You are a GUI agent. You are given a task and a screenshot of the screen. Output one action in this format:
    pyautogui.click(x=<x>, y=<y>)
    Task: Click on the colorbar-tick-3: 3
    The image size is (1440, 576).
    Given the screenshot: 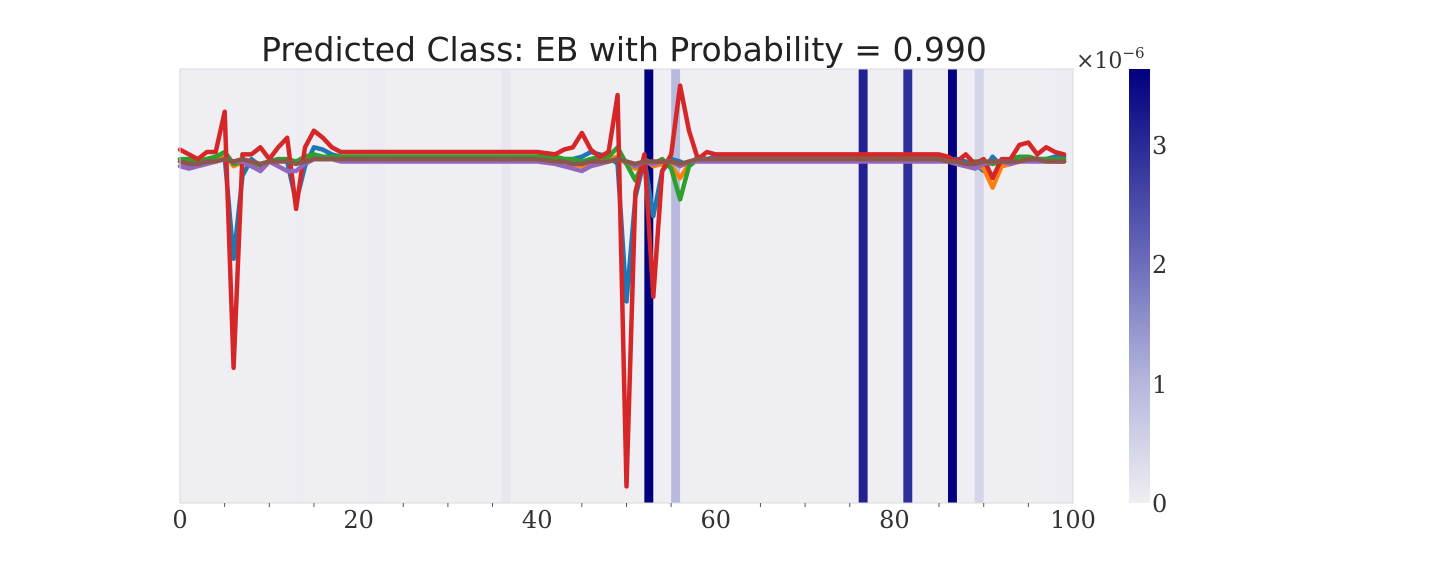 What is the action you would take?
    pyautogui.click(x=1159, y=146)
    